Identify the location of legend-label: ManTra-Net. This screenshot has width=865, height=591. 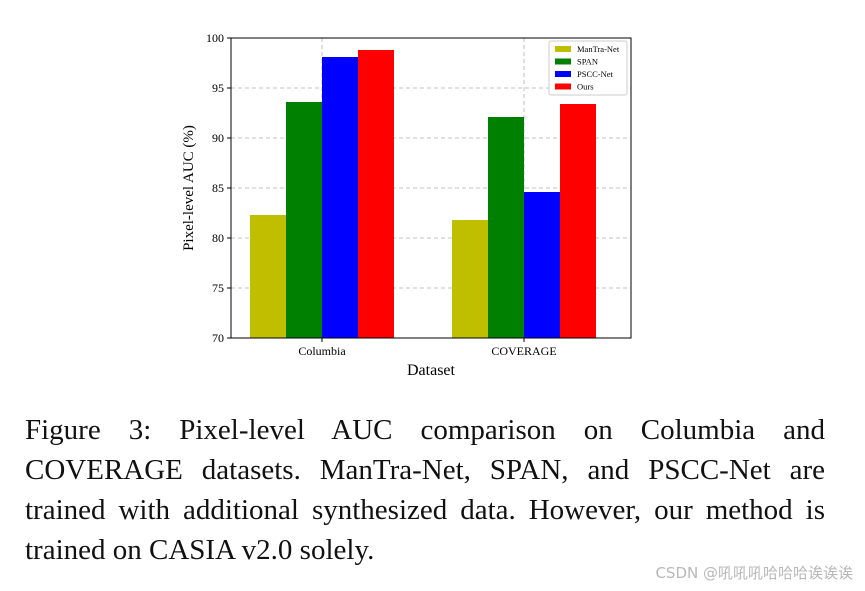
(598, 49).